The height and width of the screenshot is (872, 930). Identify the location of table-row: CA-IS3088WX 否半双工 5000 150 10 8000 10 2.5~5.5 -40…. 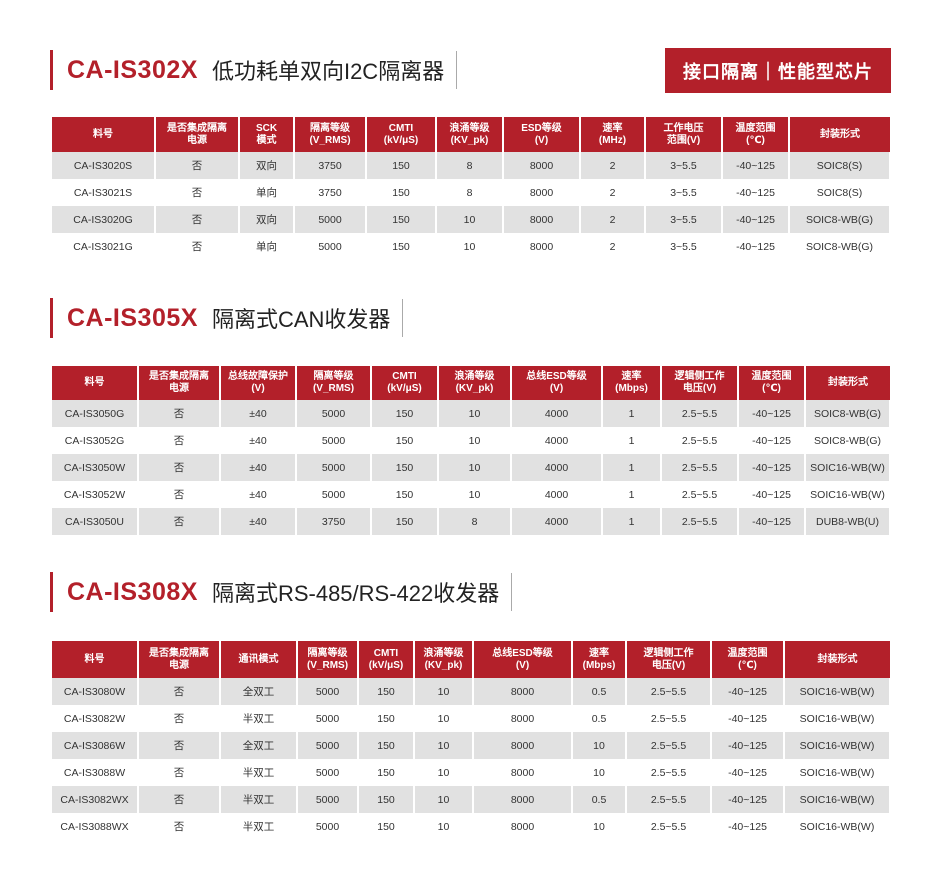
(471, 826).